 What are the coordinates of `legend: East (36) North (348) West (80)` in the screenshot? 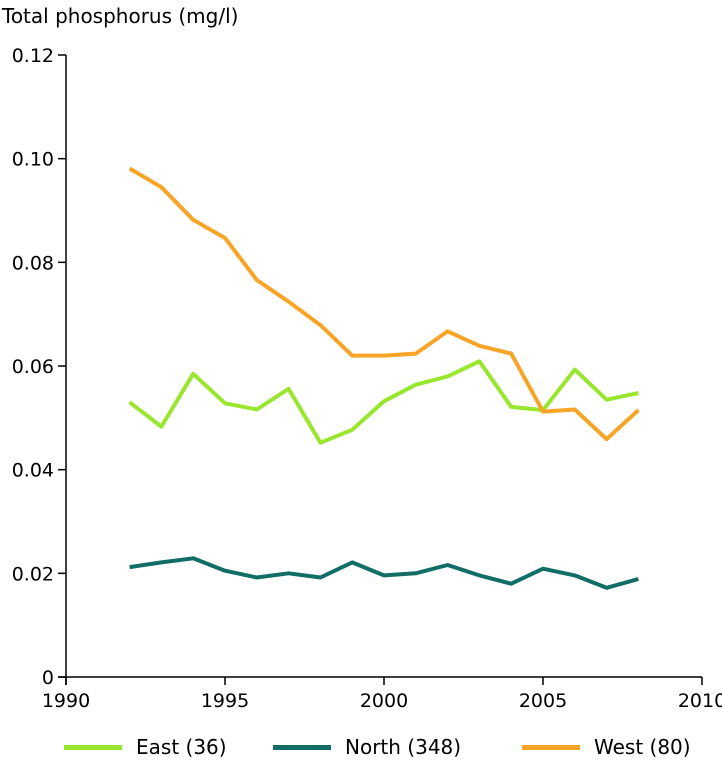 It's located at (361, 752).